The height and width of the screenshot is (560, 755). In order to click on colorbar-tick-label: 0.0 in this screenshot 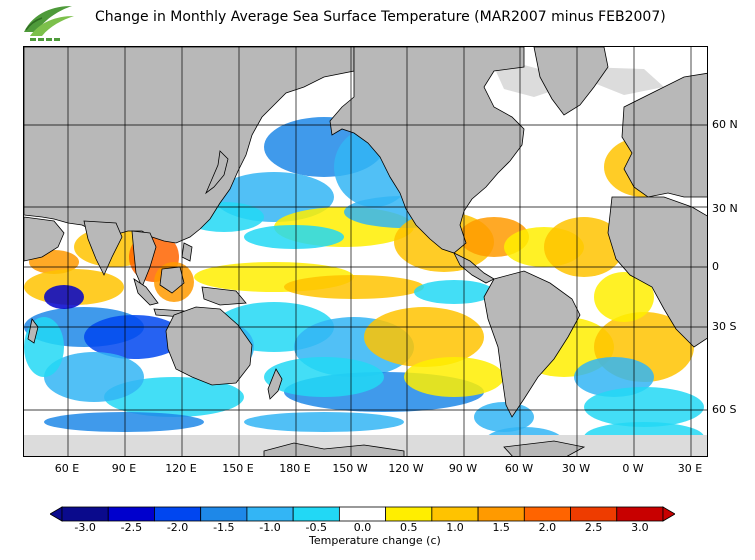, I will do `click(362, 527)`.